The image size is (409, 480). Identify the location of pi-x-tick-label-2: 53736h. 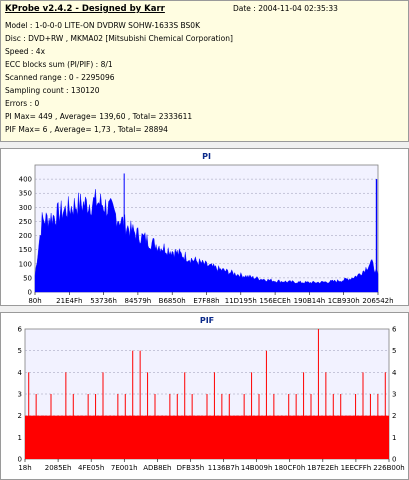
(103, 301).